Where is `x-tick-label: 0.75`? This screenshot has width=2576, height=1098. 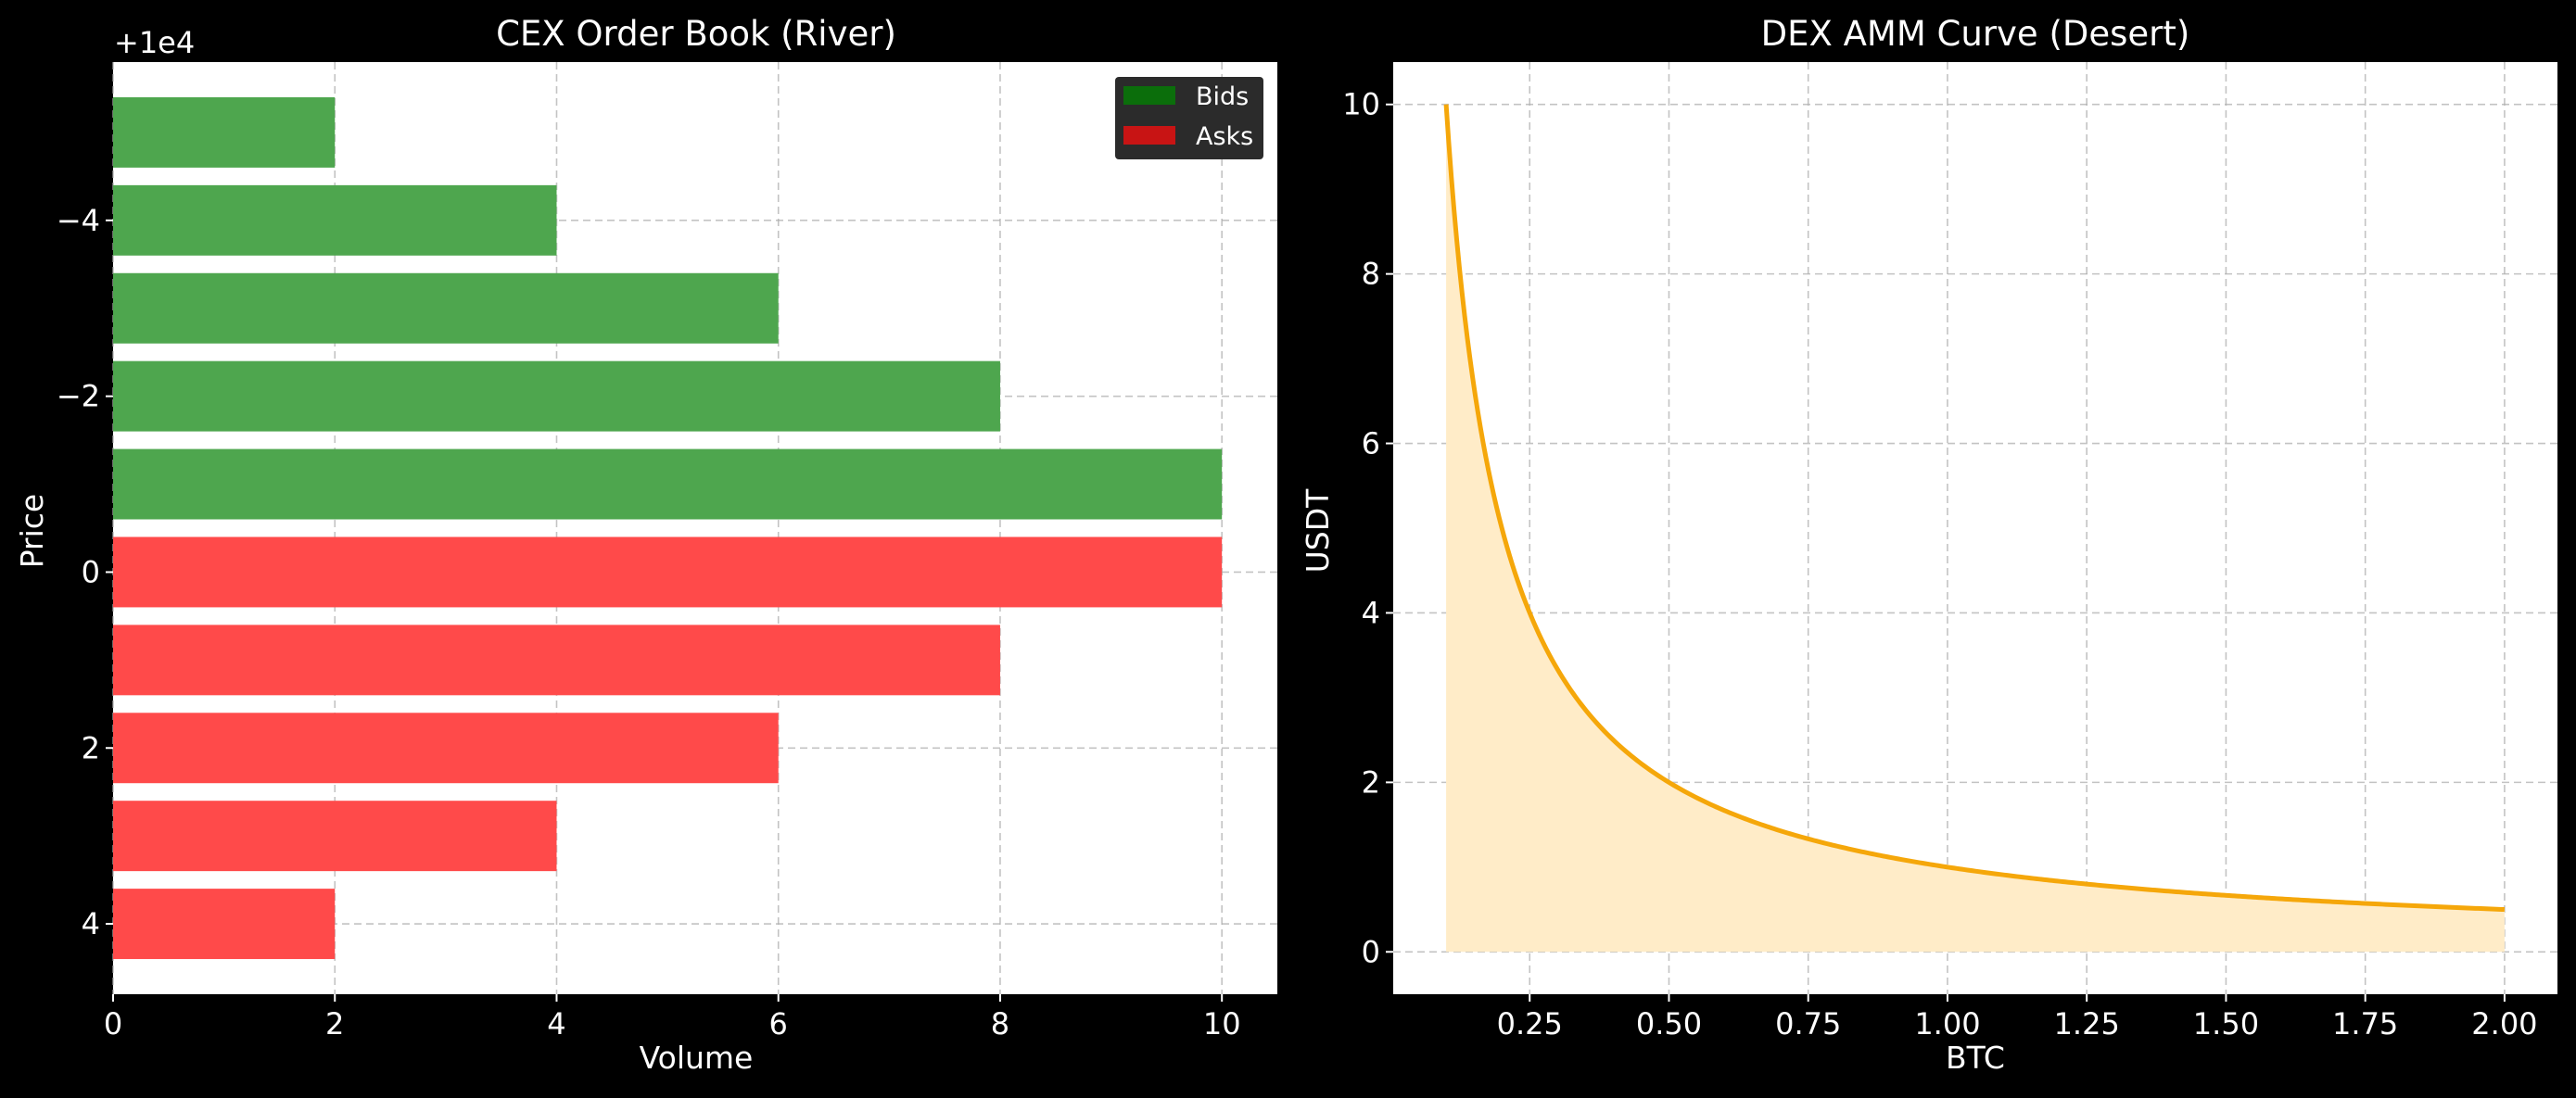
x-tick-label: 0.75 is located at coordinates (1808, 1023).